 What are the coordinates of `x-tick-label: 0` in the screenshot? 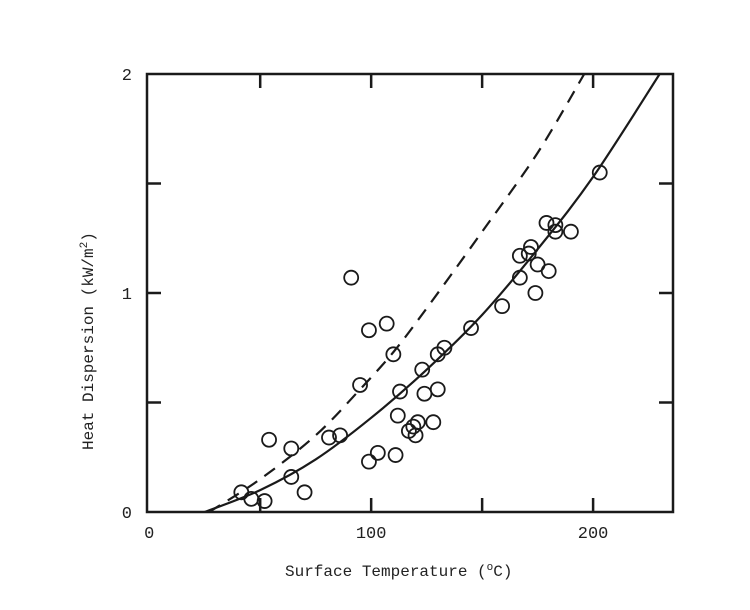 It's located at (149, 534).